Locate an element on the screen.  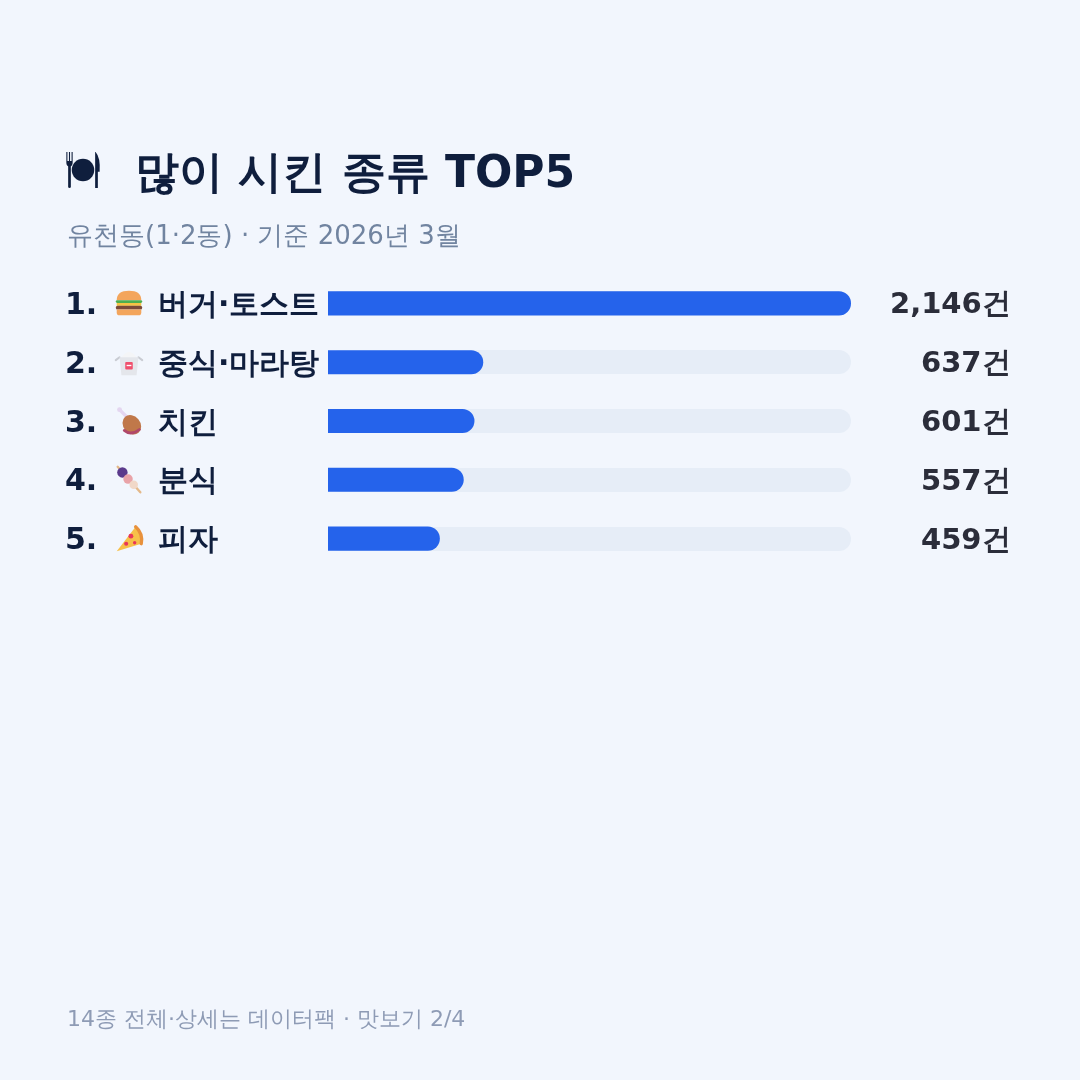
category-label: 3. 치킨 is located at coordinates (141, 421).